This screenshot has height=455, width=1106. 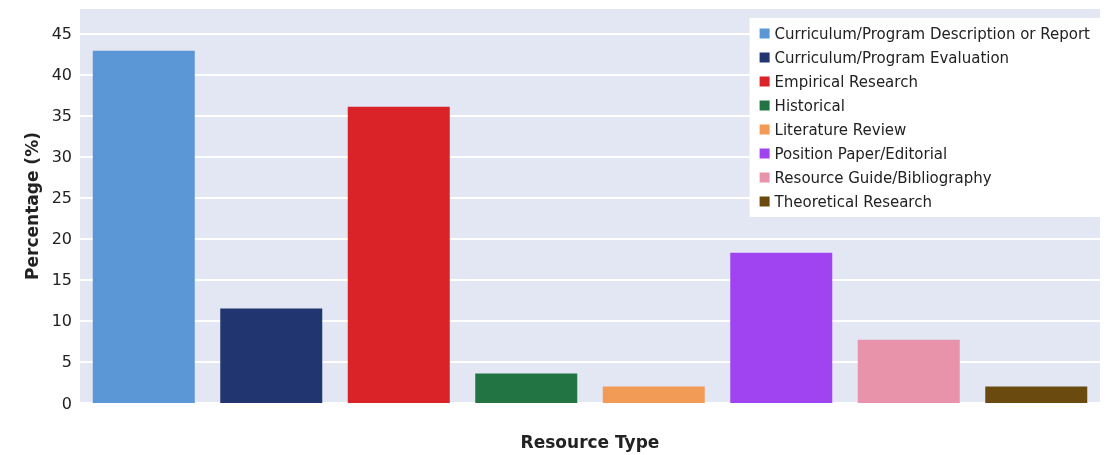 I want to click on legend-label: Curriculum/Program Evaluation, so click(x=892, y=57).